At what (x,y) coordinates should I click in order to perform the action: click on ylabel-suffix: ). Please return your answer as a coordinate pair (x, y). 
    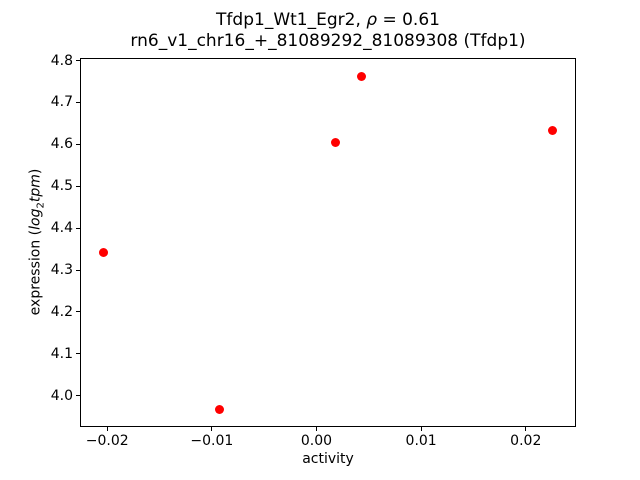
    Looking at the image, I should click on (35, 171).